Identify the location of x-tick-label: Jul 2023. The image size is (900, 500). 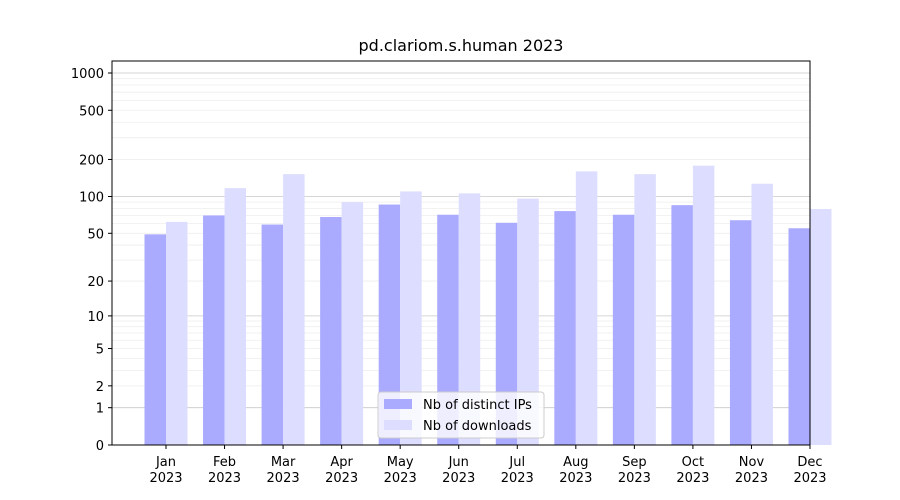
(517, 470).